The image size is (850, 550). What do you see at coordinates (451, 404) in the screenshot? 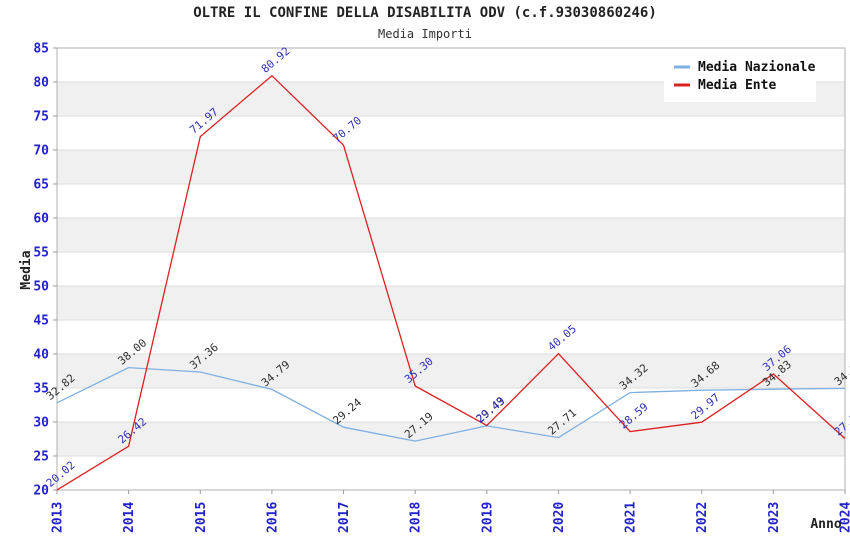
I see `series-line-media-nazionale` at bounding box center [451, 404].